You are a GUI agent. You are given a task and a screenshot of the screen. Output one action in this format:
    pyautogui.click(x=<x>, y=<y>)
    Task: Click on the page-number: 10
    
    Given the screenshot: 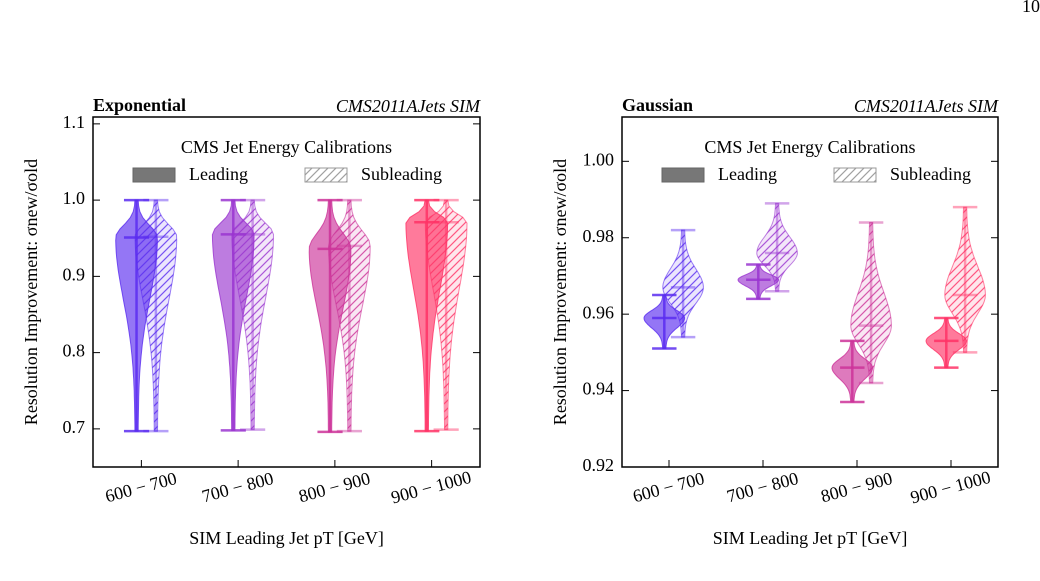 What is the action you would take?
    pyautogui.click(x=1031, y=8)
    